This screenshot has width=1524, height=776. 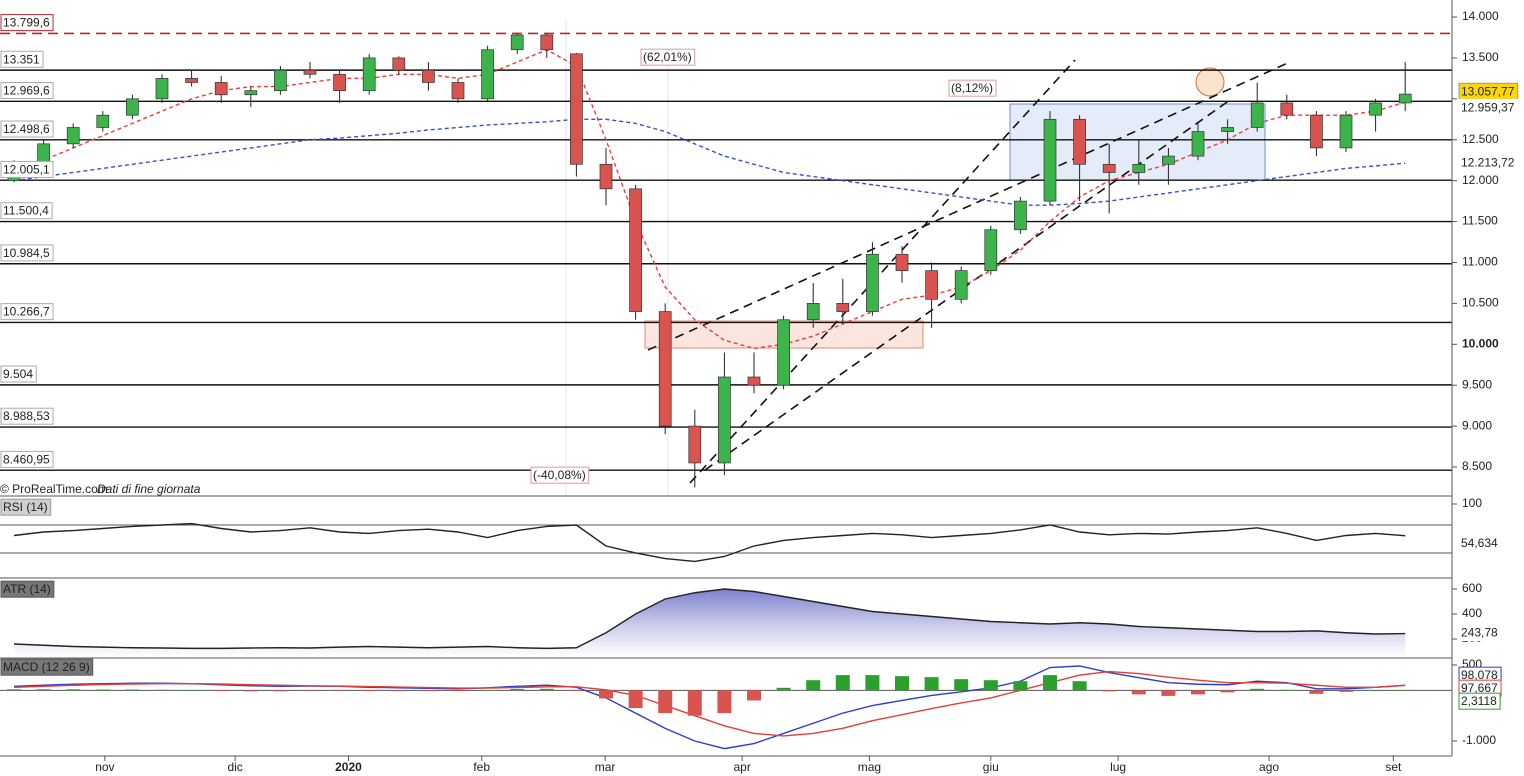 I want to click on note: Dati di fine giornata, so click(x=149, y=489).